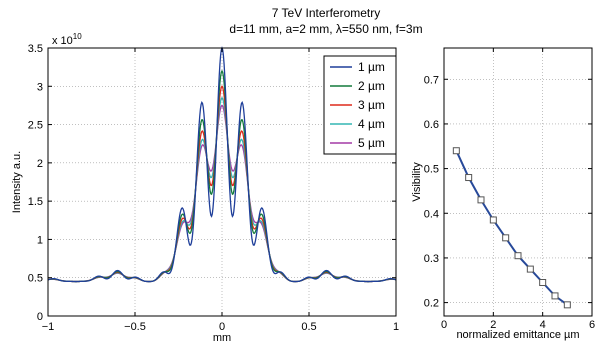 This screenshot has height=344, width=600. I want to click on visibility-series-group, so click(511, 228).